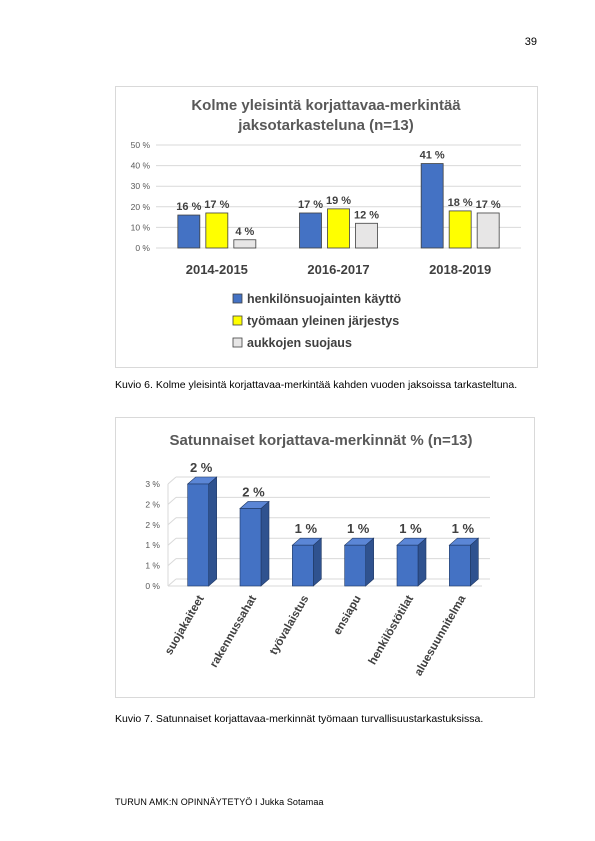  What do you see at coordinates (142, 248) in the screenshot?
I see `chart-1-y-tick-label: 0 %` at bounding box center [142, 248].